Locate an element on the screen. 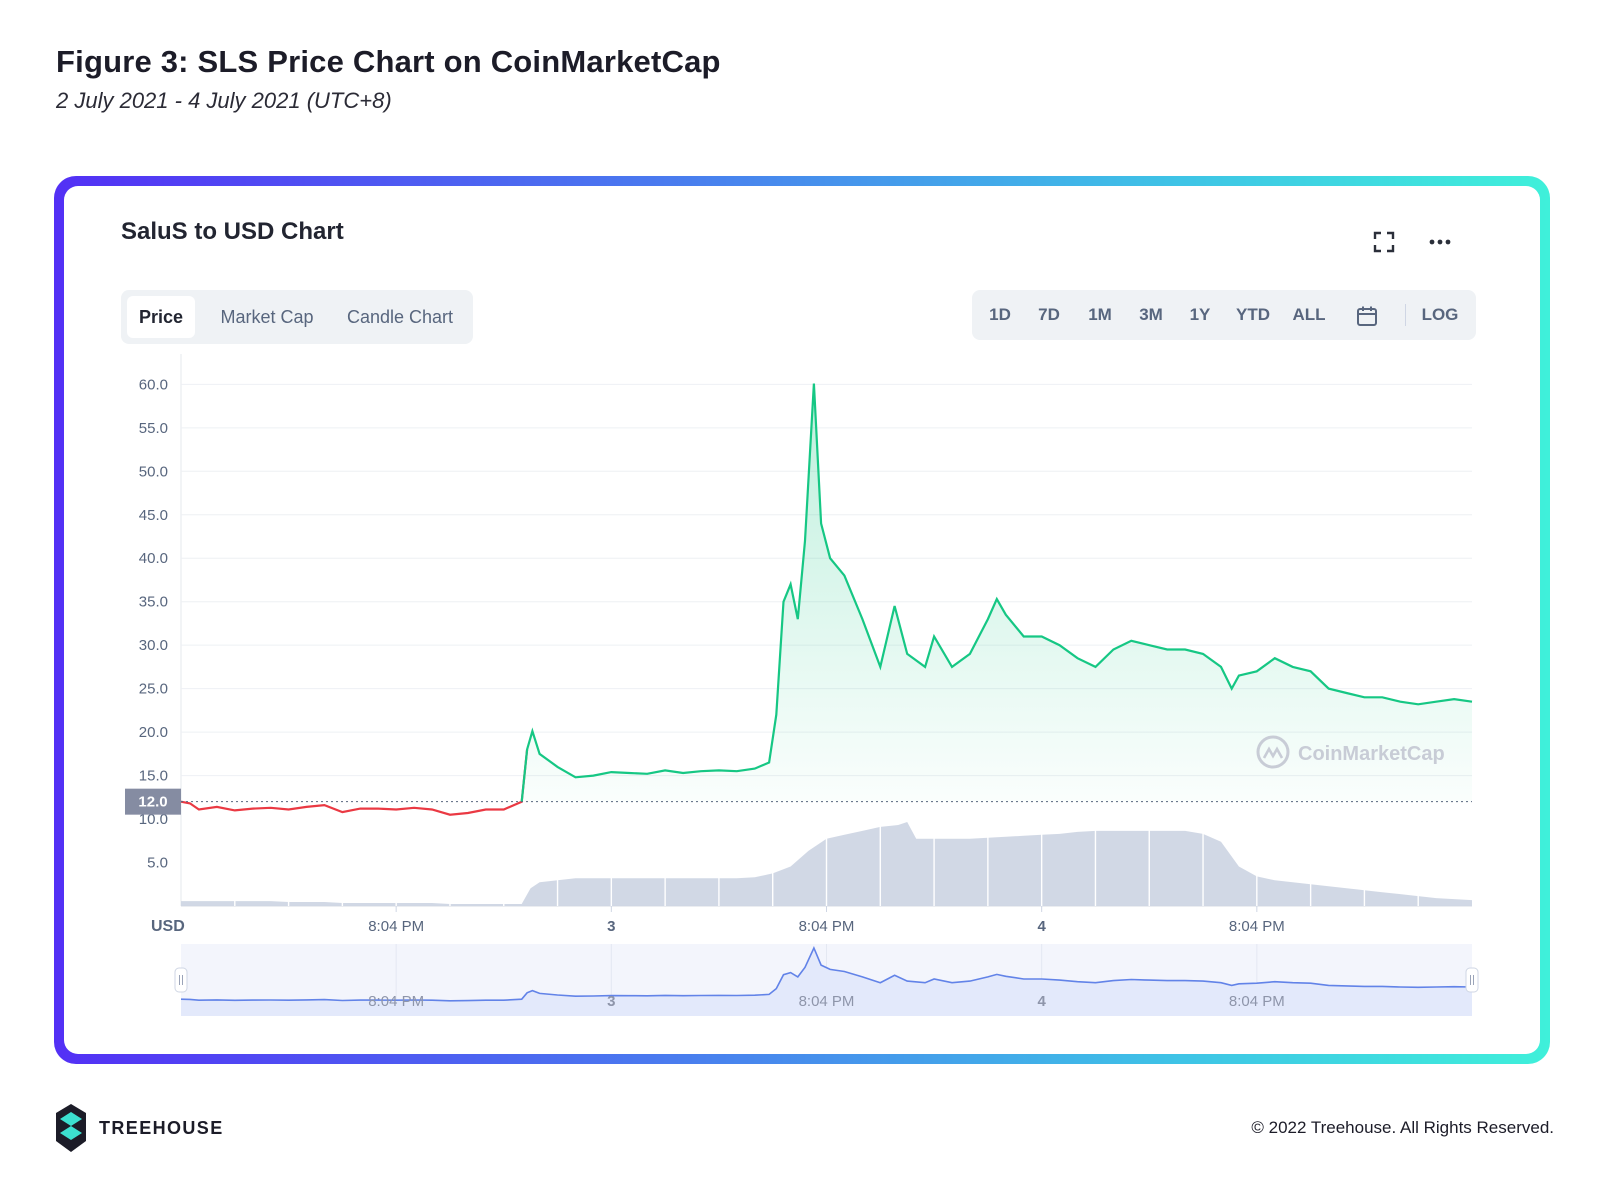 Image resolution: width=1600 pixels, height=1189 pixels. more-horizontal-icon is located at coordinates (1440, 242).